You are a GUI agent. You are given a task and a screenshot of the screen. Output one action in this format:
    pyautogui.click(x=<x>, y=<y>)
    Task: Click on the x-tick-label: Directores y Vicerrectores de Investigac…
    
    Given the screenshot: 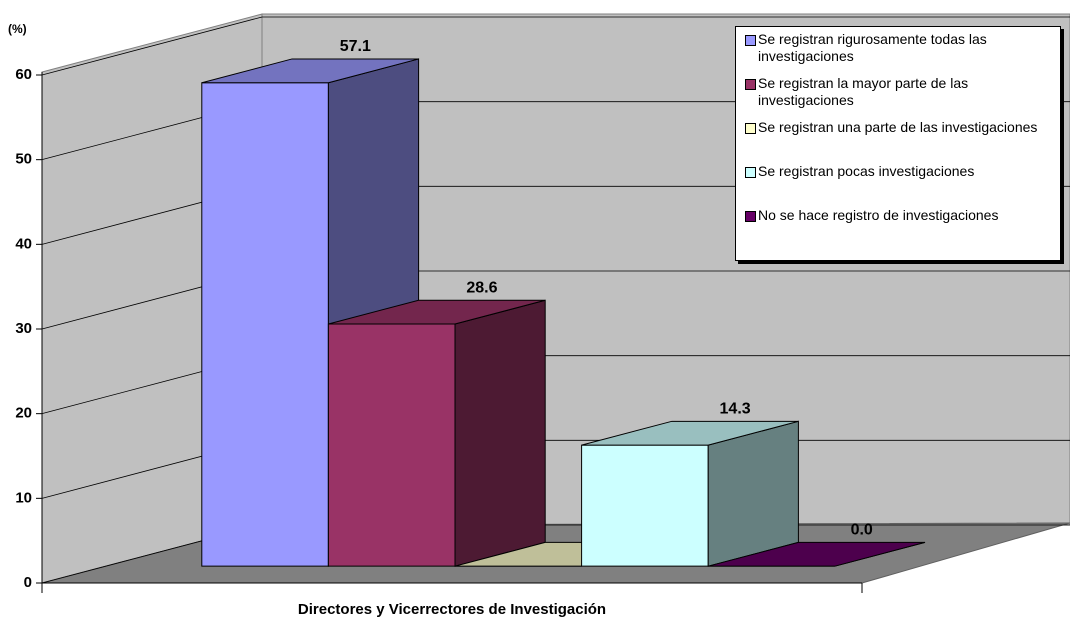 What is the action you would take?
    pyautogui.click(x=452, y=609)
    